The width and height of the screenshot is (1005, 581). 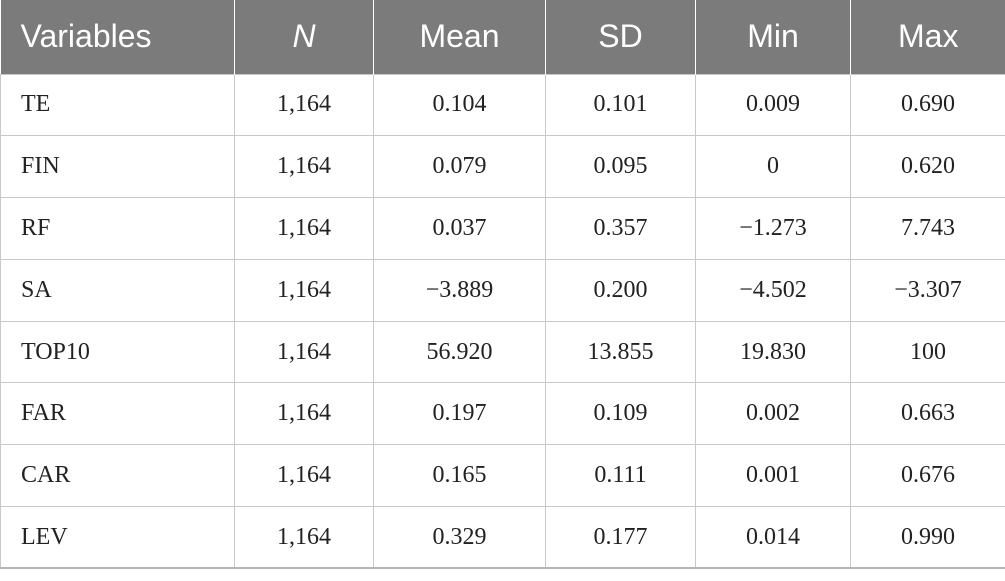 I want to click on table-row: RF 1,164 0.037 0.357 −1.273 7.743, so click(x=502, y=228).